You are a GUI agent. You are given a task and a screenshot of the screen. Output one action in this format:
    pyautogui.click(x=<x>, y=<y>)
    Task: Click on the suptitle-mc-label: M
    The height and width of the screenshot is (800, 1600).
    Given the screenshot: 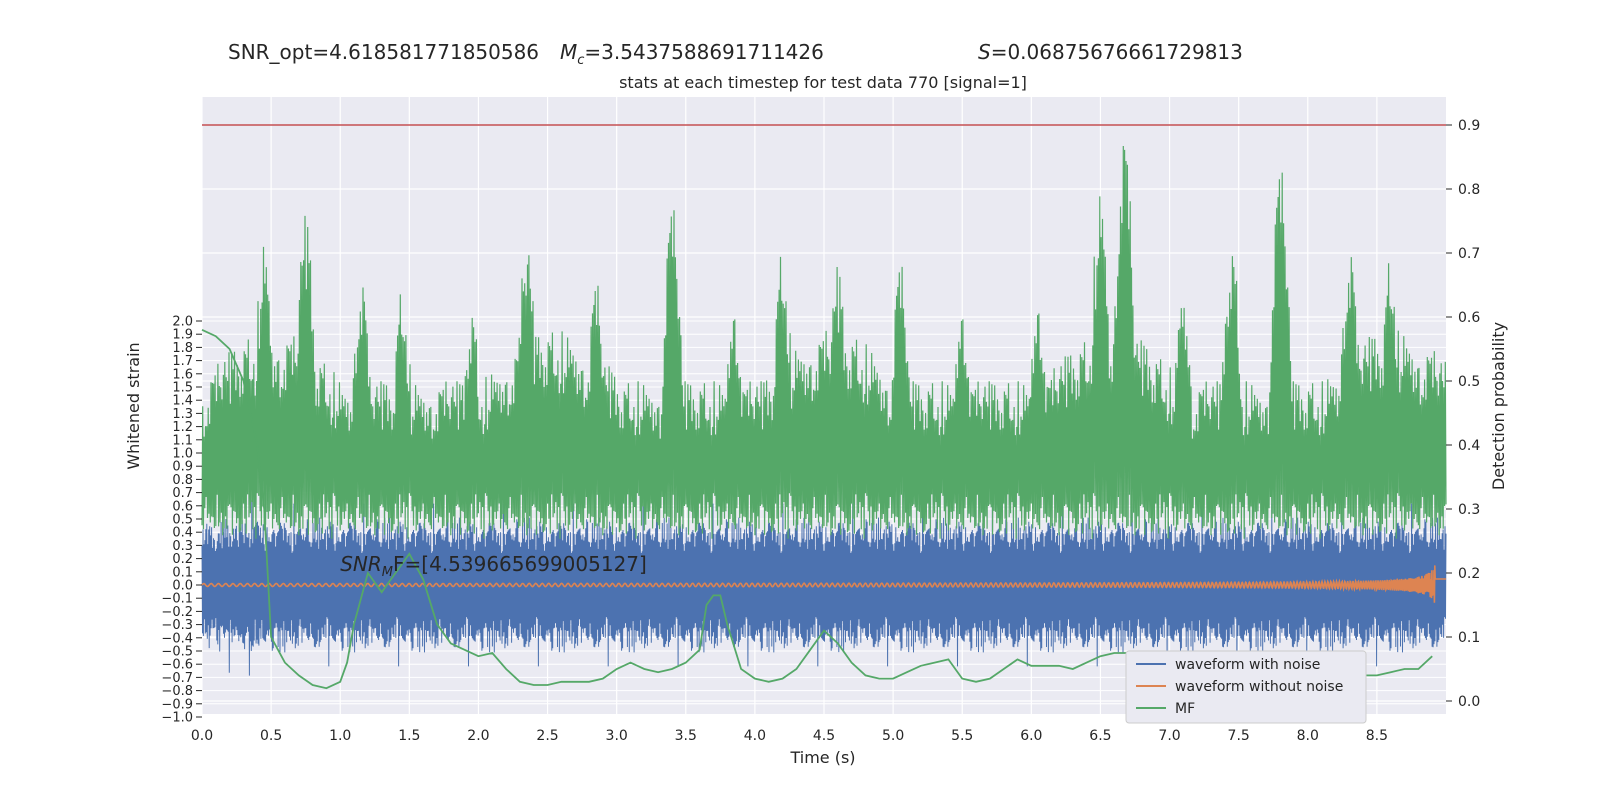 What is the action you would take?
    pyautogui.click(x=568, y=52)
    